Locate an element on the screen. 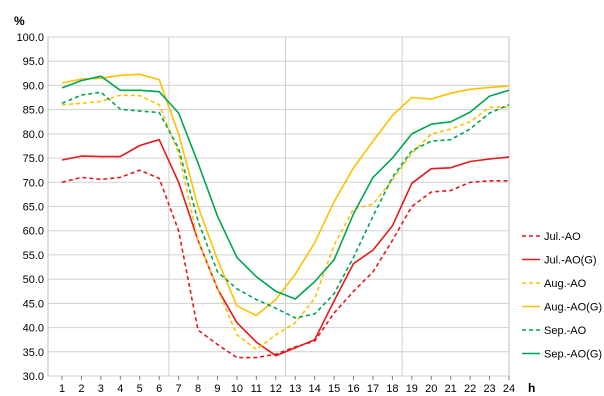 The image size is (604, 396). x-tick-label: 18 is located at coordinates (392, 389).